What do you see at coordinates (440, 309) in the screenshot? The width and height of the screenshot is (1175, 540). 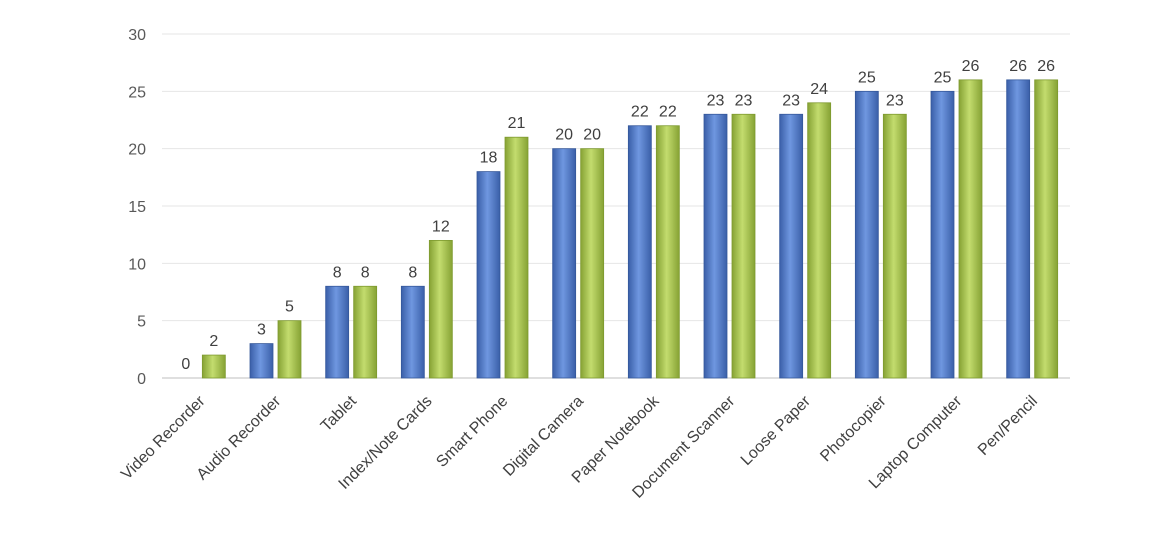 I see `bar-2-index-note-cards` at bounding box center [440, 309].